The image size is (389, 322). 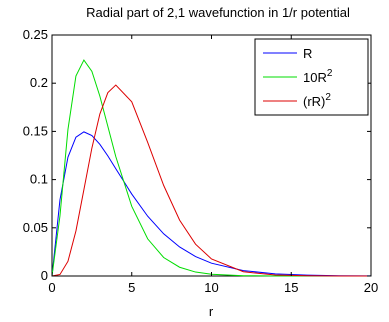 I want to click on y-tick-label: 0.1, so click(x=39, y=179).